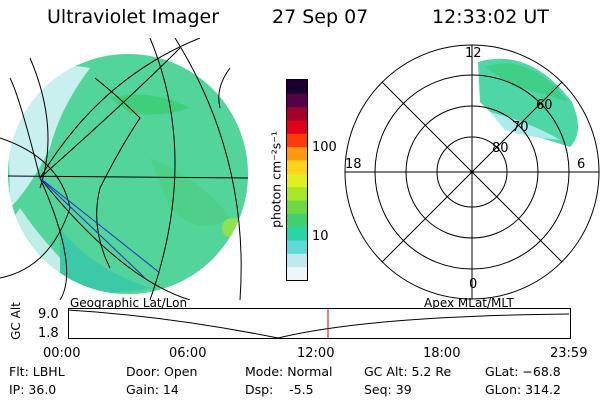 This screenshot has width=600, height=400. Describe the element at coordinates (500, 148) in the screenshot. I see `mlat-label-80: 80` at that location.